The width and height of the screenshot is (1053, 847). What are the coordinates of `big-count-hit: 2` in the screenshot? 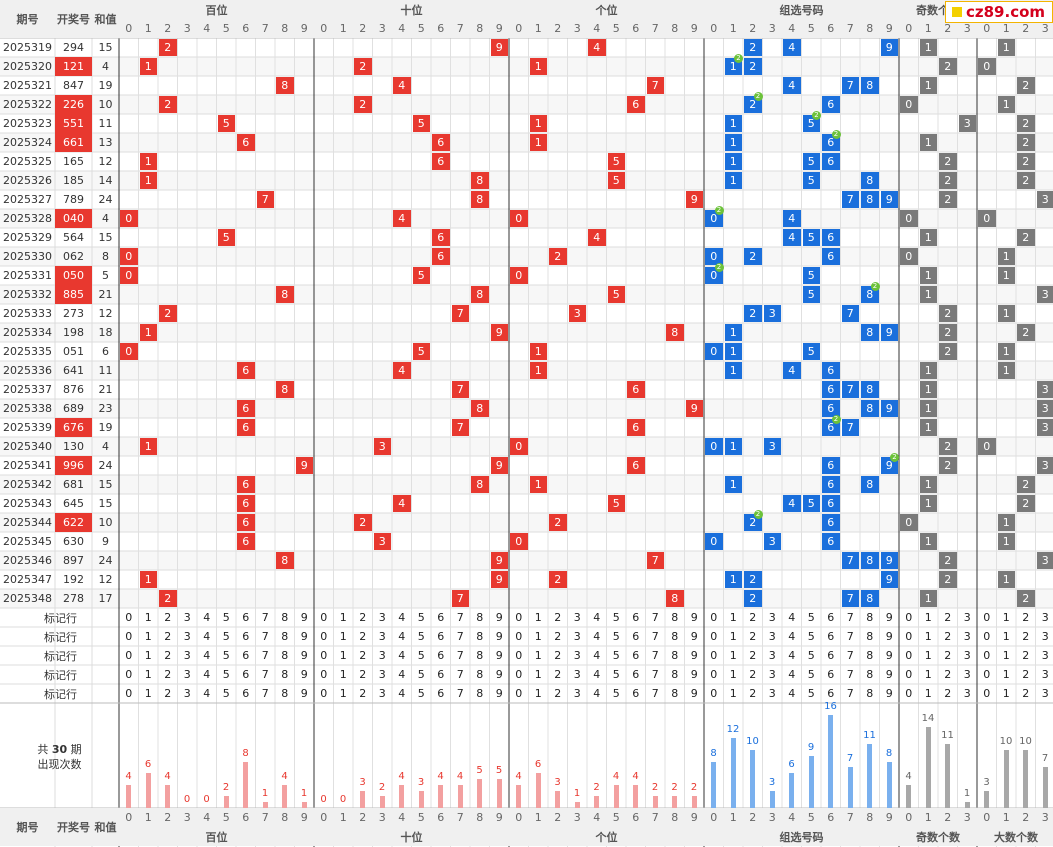 It's located at (1026, 85).